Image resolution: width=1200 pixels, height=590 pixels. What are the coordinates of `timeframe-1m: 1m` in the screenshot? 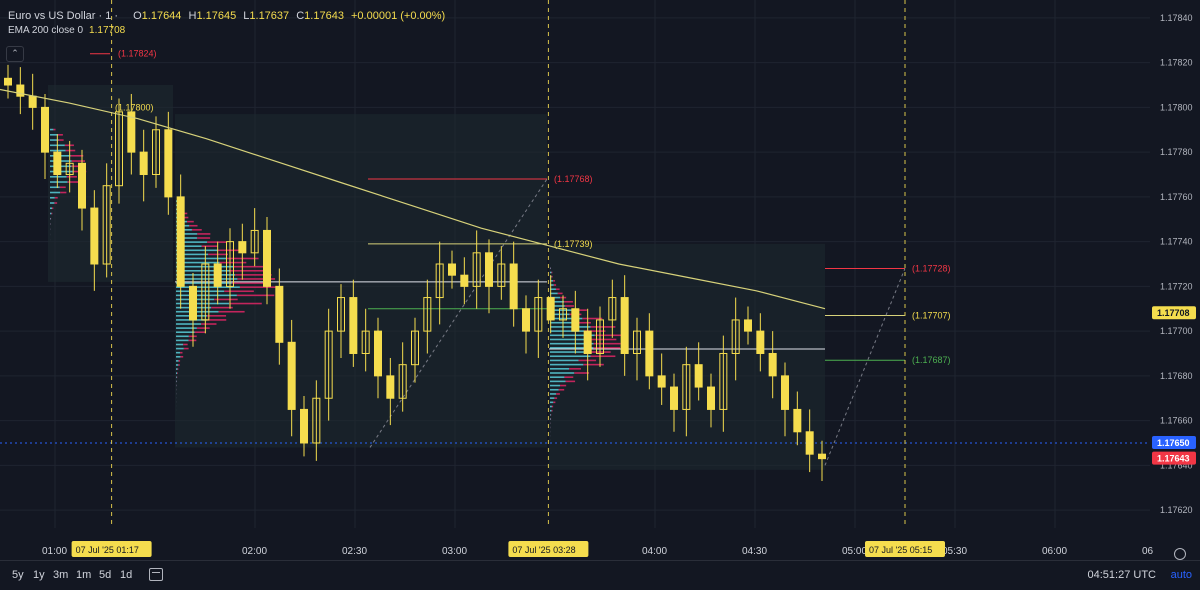 It's located at (83, 575).